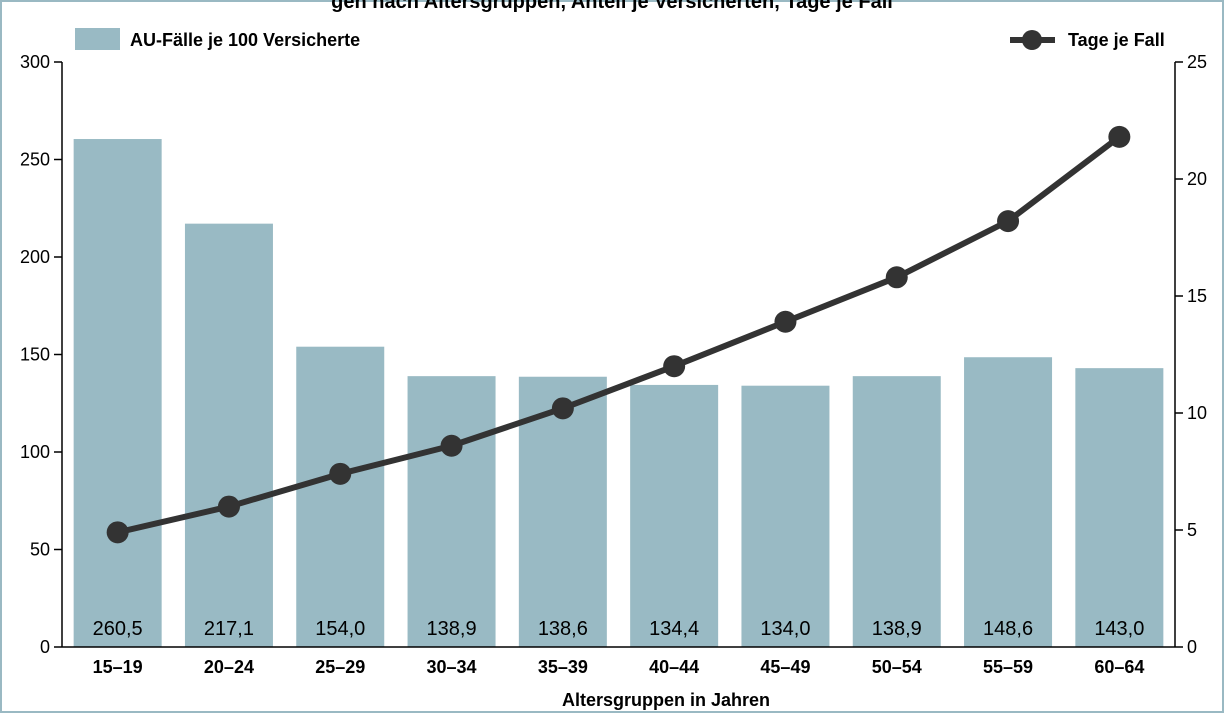 The height and width of the screenshot is (713, 1224). Describe the element at coordinates (1190, 354) in the screenshot. I see `right-y-axis: 0 5 10 15 20 25` at that location.